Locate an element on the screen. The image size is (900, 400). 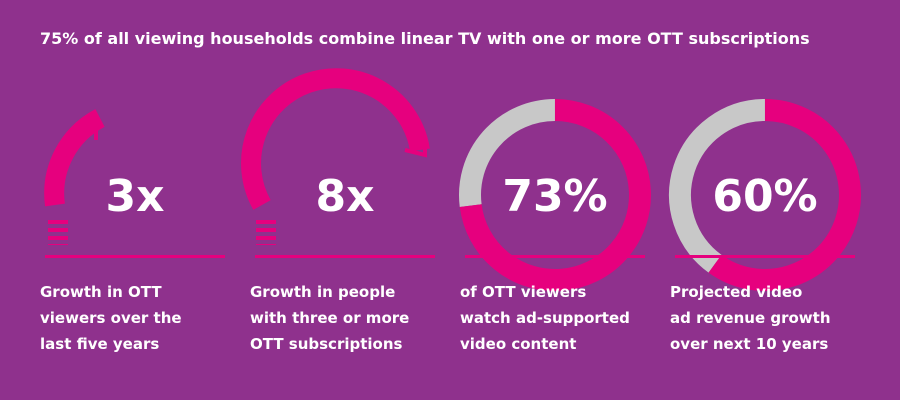
caption-line: watch ad-supported is located at coordinates (545, 318).